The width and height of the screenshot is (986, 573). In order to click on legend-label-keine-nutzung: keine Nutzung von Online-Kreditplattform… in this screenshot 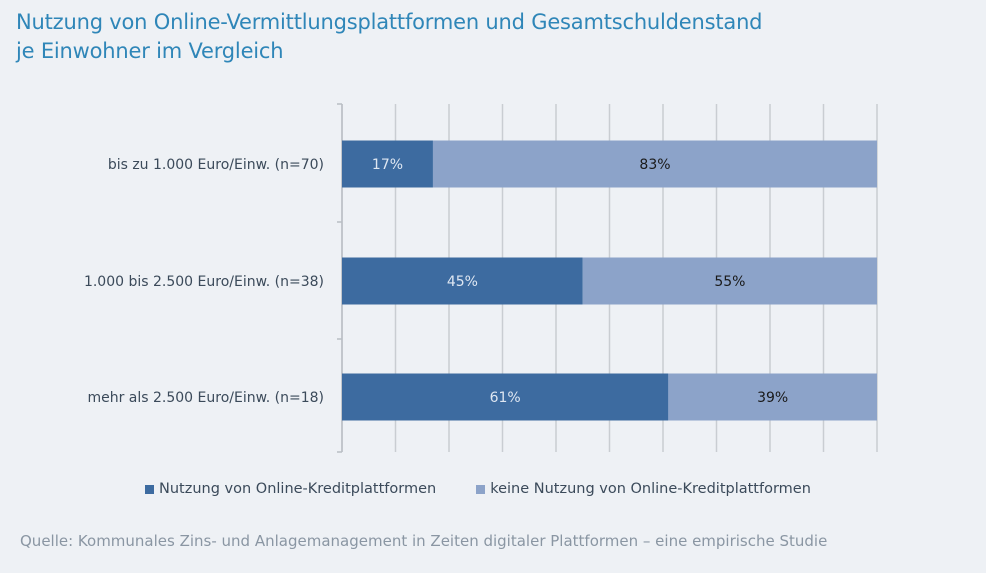, I will do `click(650, 489)`.